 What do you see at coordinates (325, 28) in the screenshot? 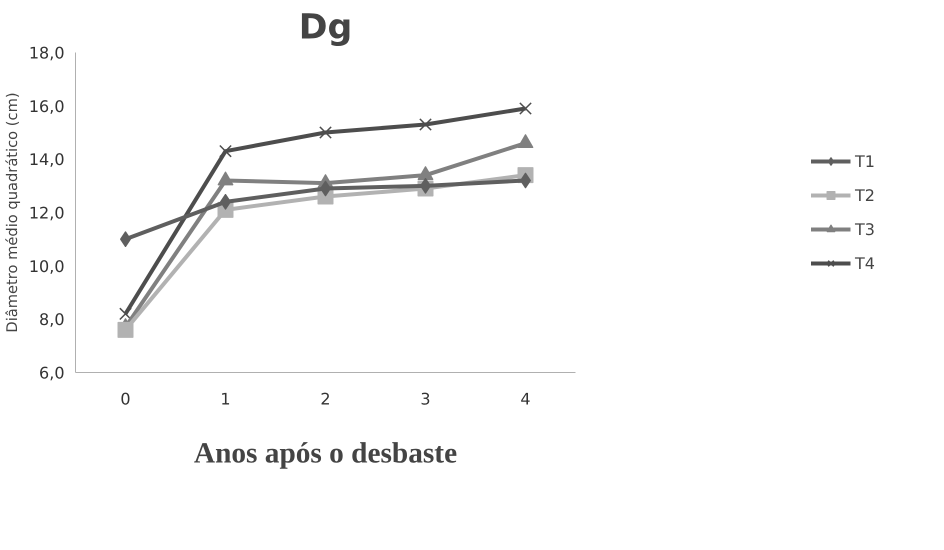
I see `chart-title: Dg` at bounding box center [325, 28].